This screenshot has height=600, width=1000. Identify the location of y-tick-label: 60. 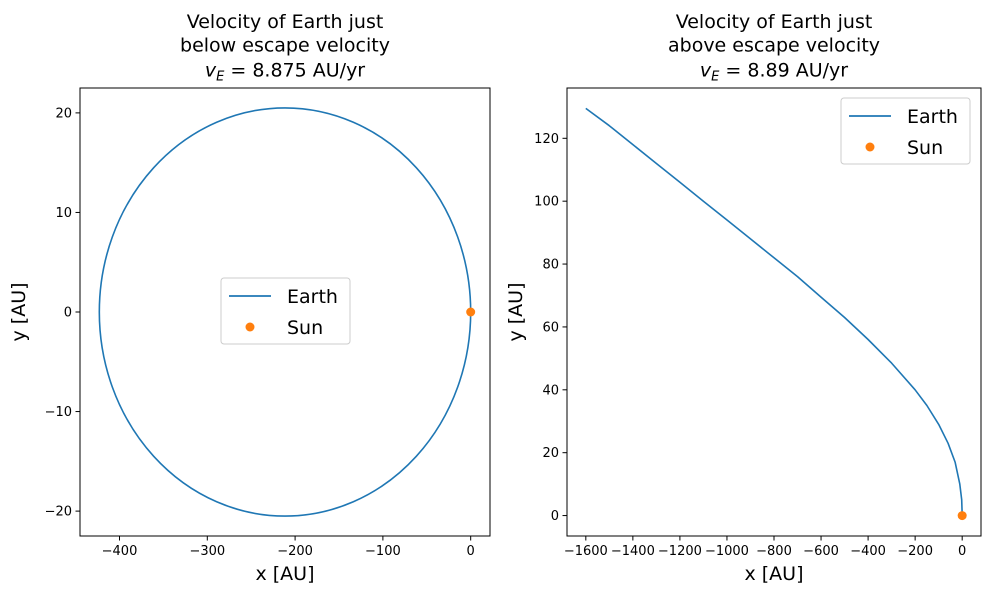
(550, 327).